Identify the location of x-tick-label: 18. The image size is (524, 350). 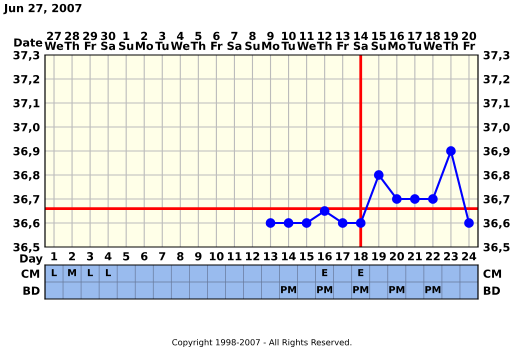
(361, 256).